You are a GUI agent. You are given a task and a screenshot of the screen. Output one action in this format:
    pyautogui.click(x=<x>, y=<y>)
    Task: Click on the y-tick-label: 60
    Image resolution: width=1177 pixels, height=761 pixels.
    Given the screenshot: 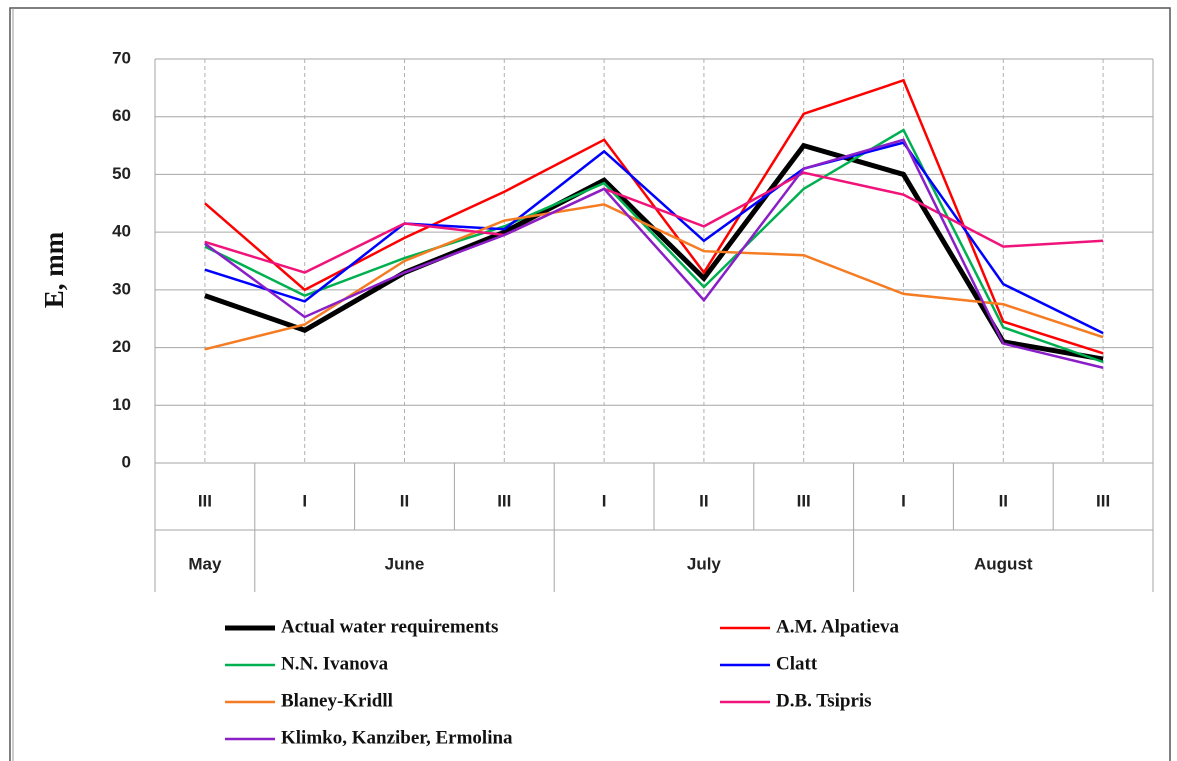 What is the action you would take?
    pyautogui.click(x=121, y=115)
    